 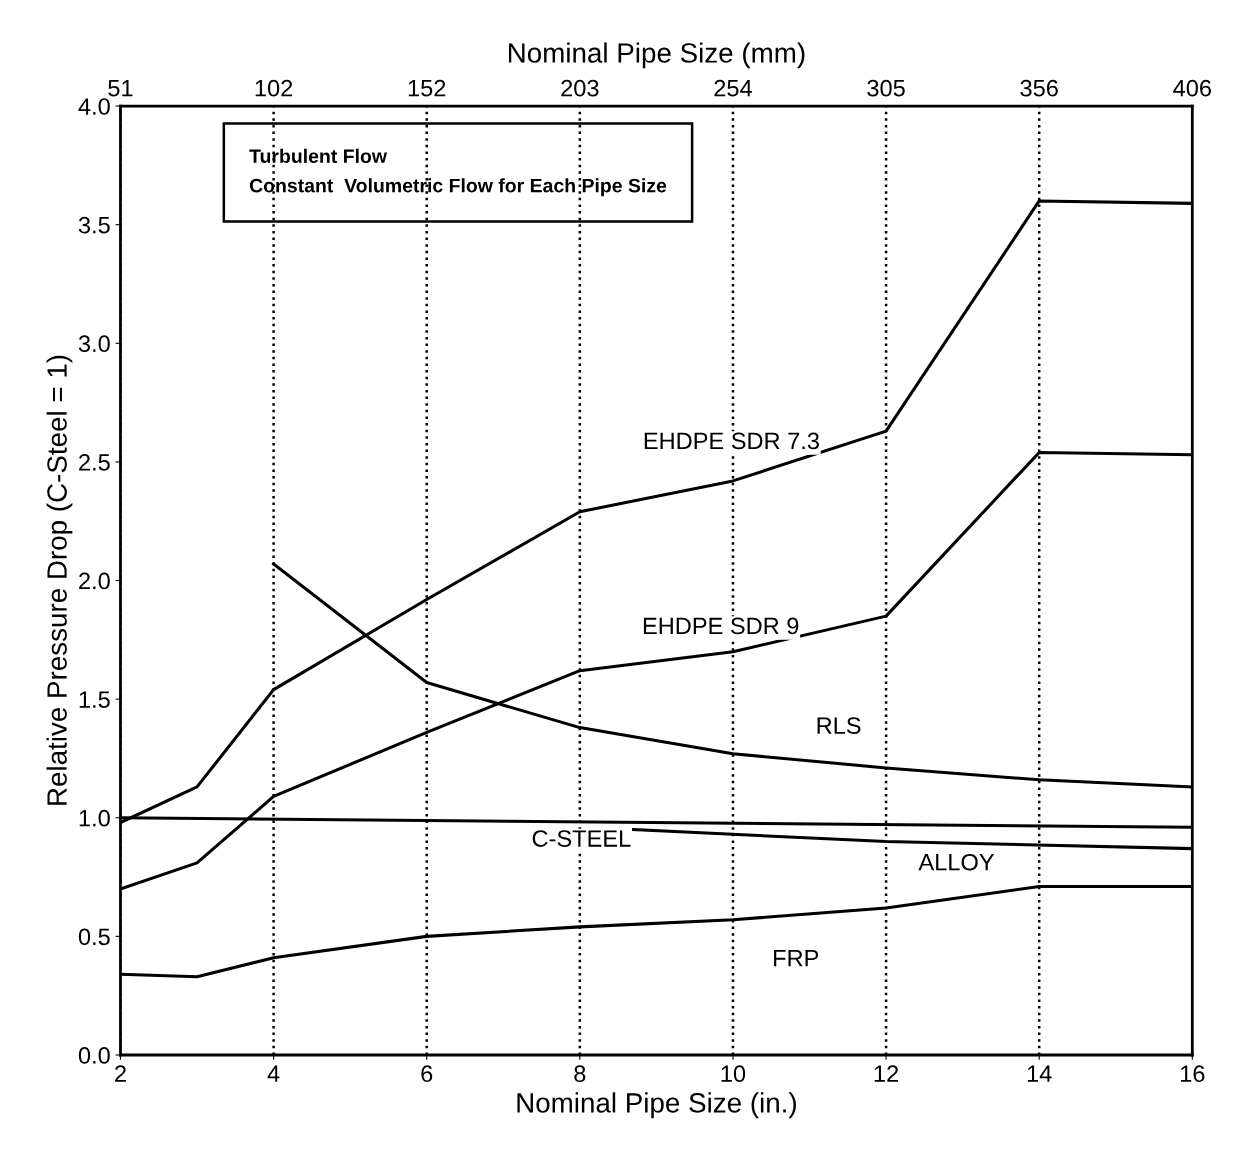 What do you see at coordinates (94, 699) in the screenshot?
I see `y-tick-label: 1.5` at bounding box center [94, 699].